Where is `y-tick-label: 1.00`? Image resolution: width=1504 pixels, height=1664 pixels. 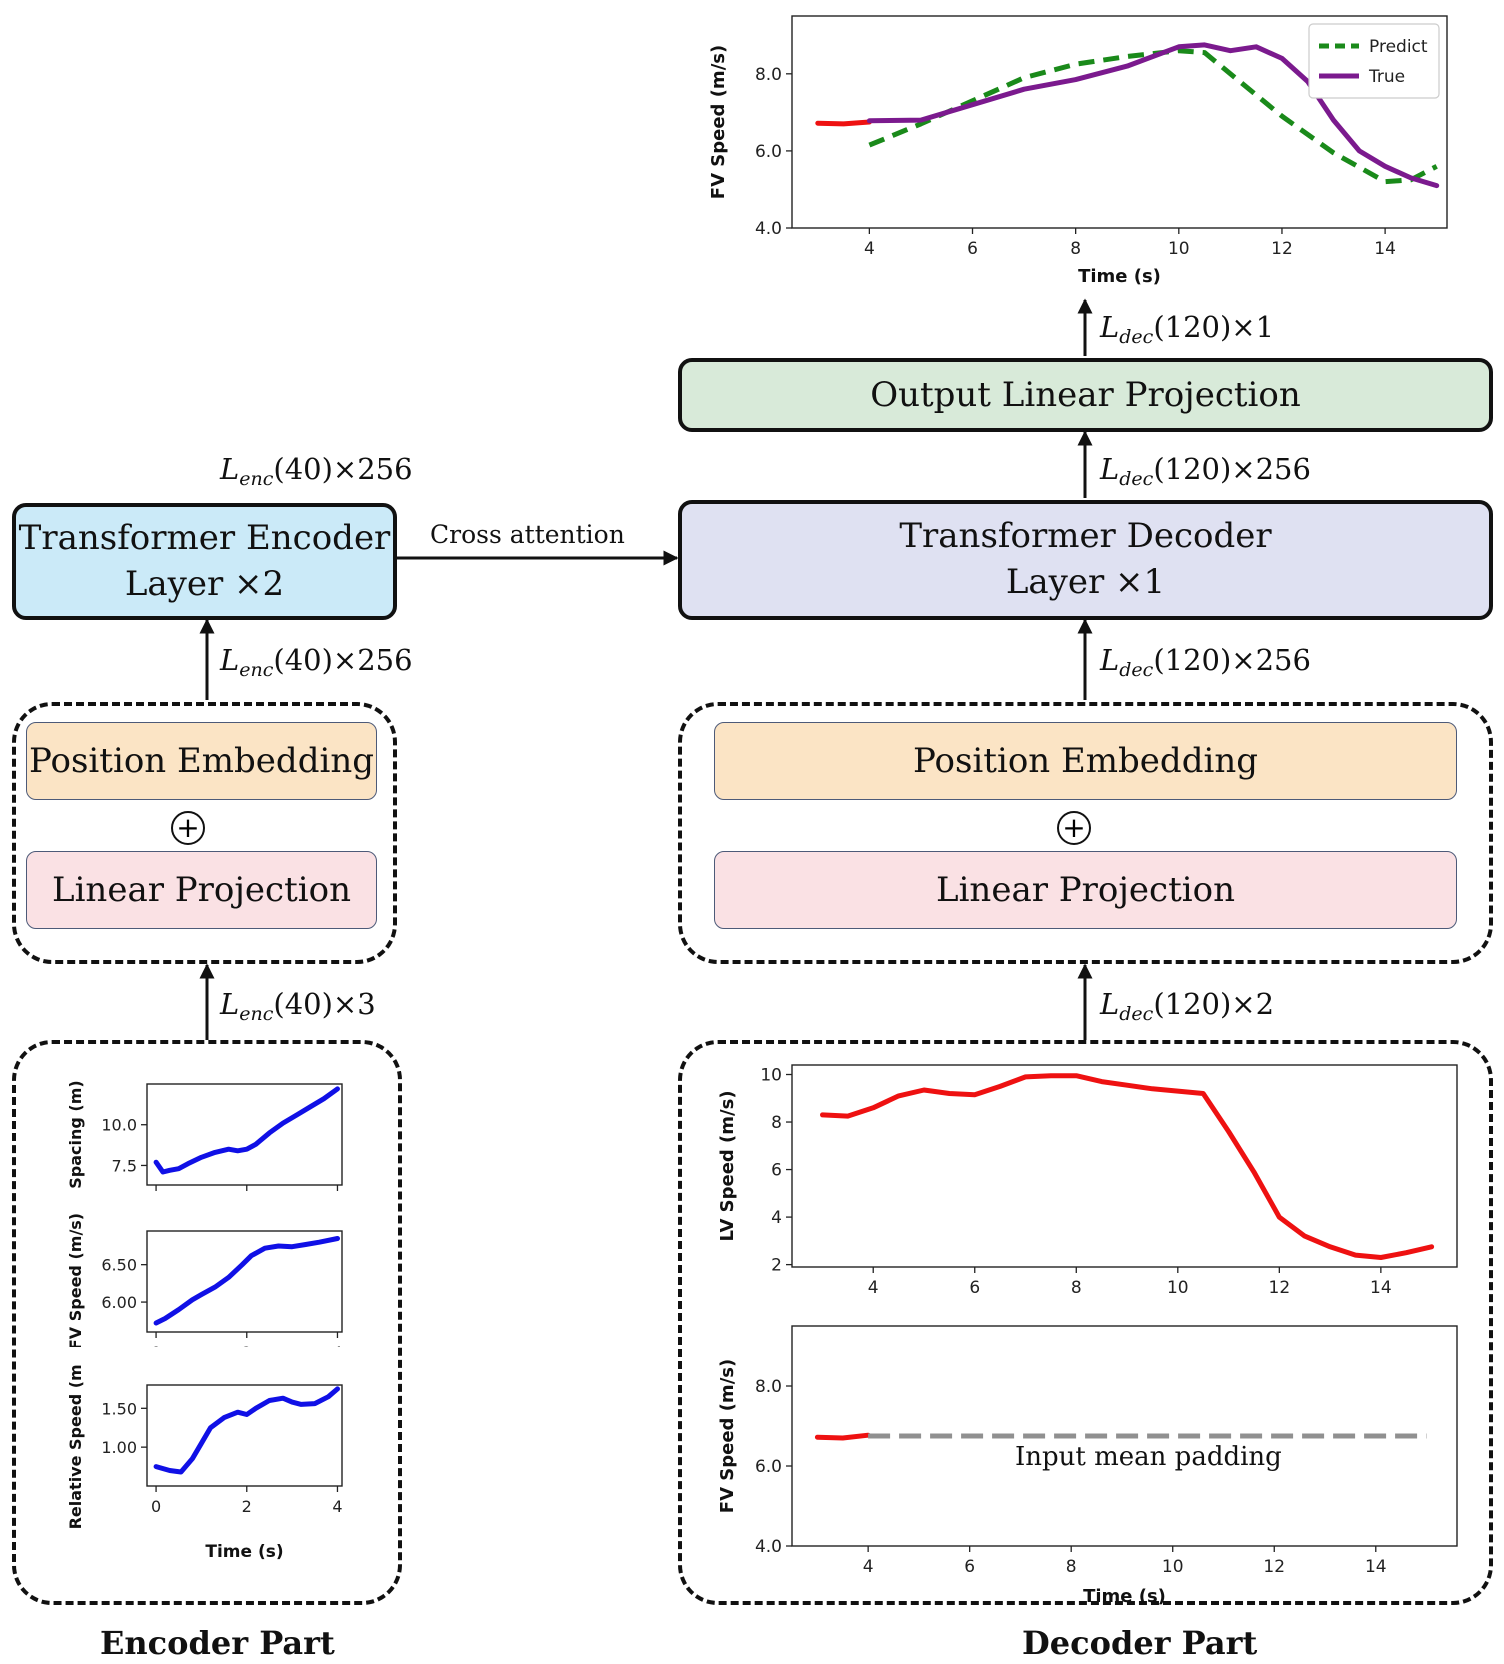 y-tick-label: 1.00 is located at coordinates (119, 1447).